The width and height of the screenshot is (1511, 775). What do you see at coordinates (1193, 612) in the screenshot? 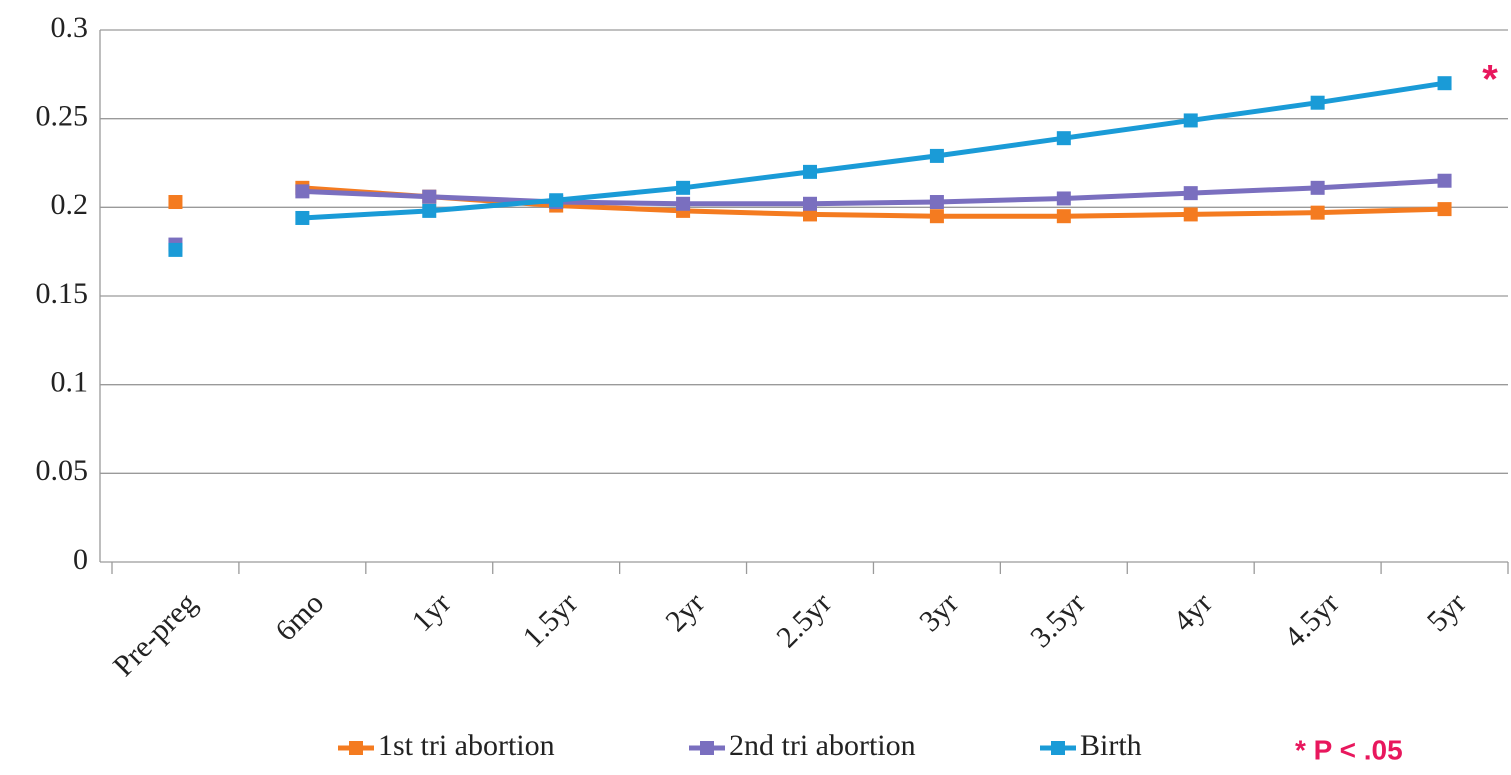
I see `x-tick-label: 4yr` at bounding box center [1193, 612].